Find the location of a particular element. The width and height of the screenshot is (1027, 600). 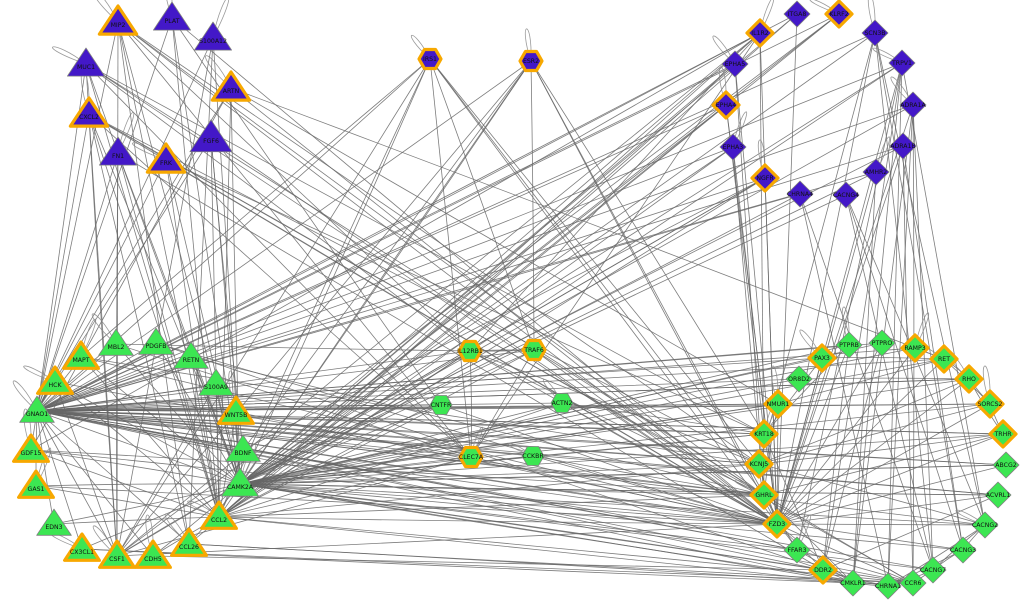

graph-node-cacng2 is located at coordinates (985, 525).